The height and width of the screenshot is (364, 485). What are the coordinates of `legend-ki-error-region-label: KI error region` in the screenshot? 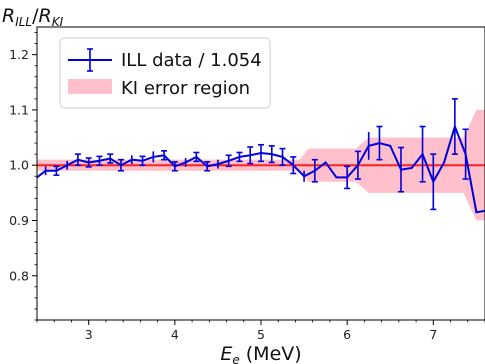 It's located at (185, 88).